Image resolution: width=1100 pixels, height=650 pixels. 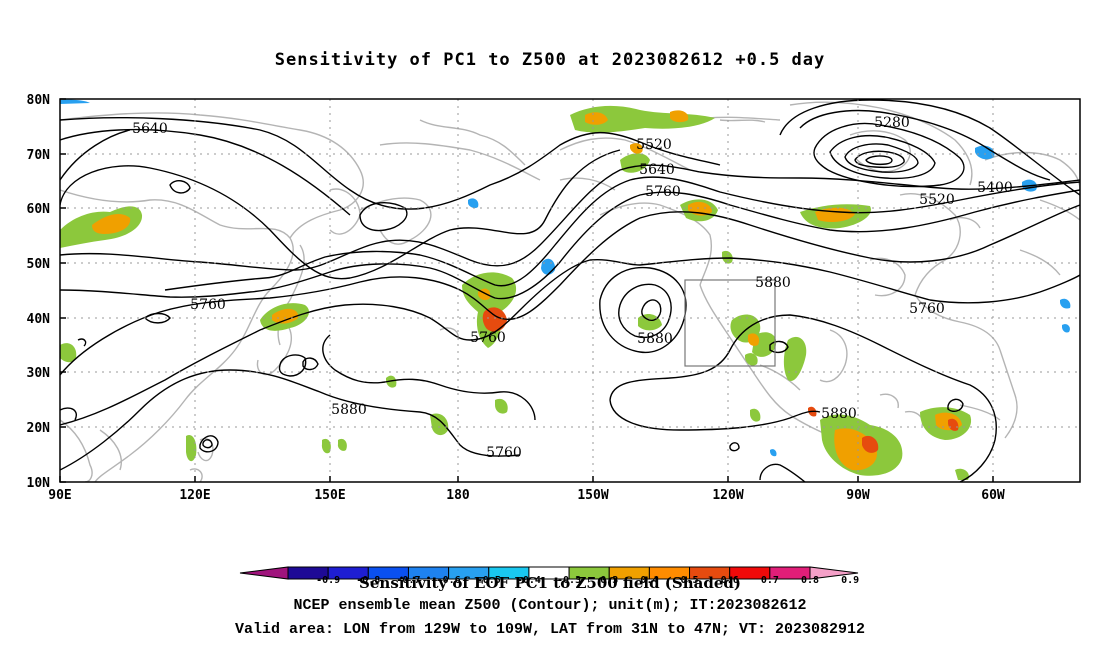 I want to click on colorbar-label: -0.8, so click(x=368, y=580).